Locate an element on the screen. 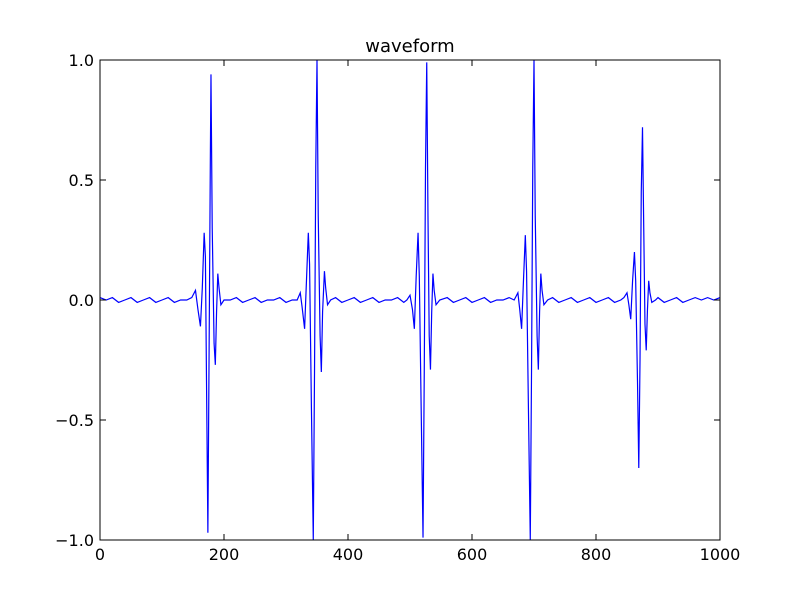 Image resolution: width=800 pixels, height=600 pixels. y-tick-label: 0.0 is located at coordinates (81, 300).